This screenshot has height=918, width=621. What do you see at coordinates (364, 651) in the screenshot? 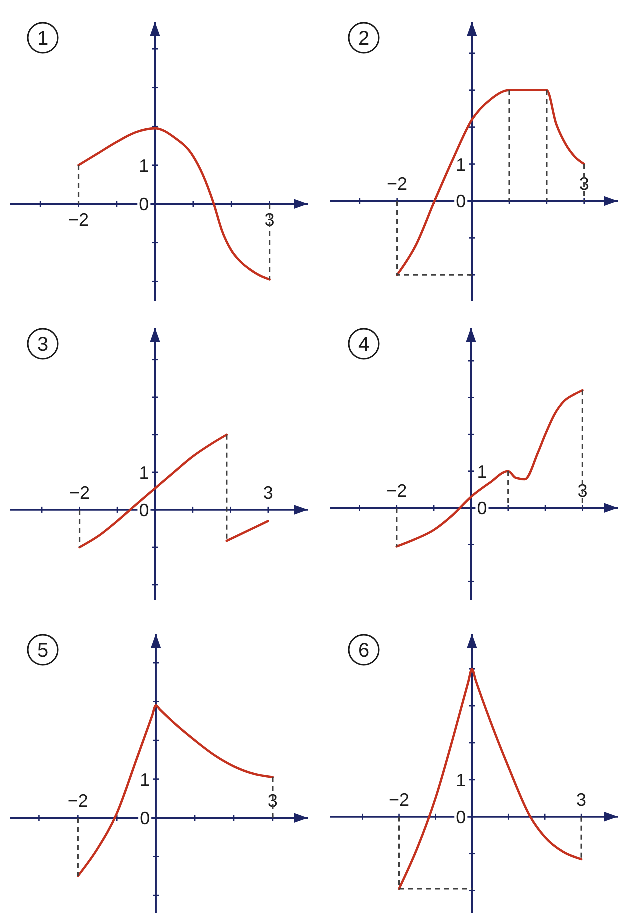
I see `chart-title: 6` at bounding box center [364, 651].